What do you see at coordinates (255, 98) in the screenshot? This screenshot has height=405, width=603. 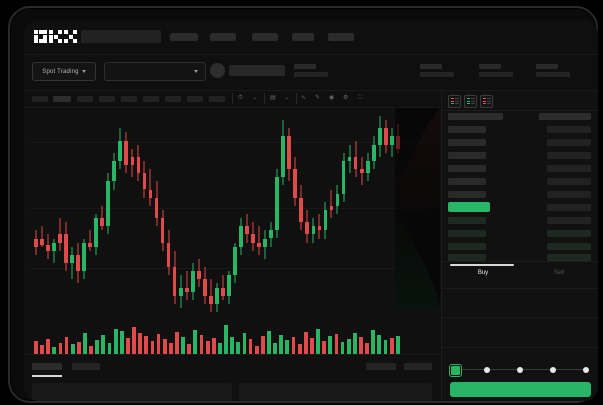 I see `interval-chevron-icon: ⌄` at bounding box center [255, 98].